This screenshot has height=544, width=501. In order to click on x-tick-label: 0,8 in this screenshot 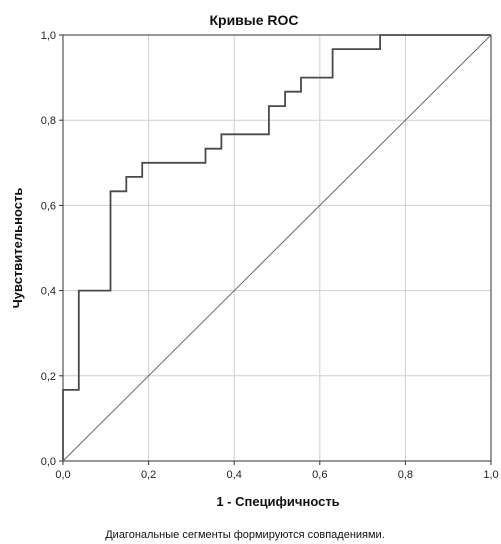, I will do `click(405, 475)`.